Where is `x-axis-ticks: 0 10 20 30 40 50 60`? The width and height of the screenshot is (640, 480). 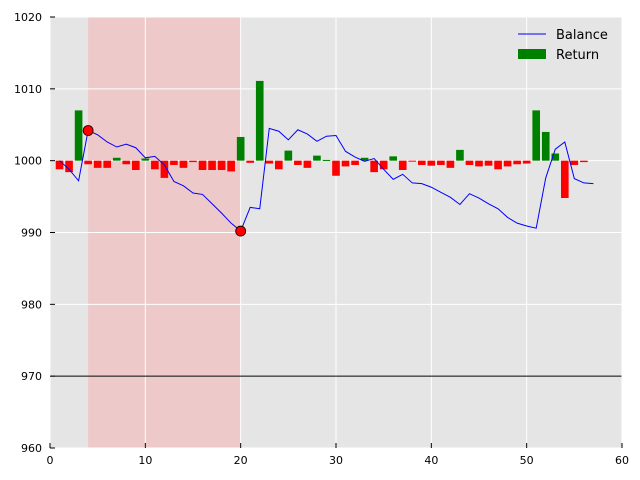
x-axis-ticks: 0 10 20 30 40 50 60 is located at coordinates (338, 455).